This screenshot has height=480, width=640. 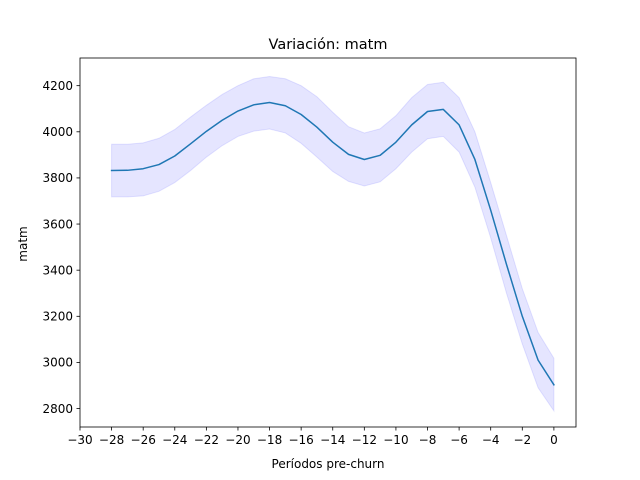 I want to click on y-axis-label: matm, so click(x=23, y=243).